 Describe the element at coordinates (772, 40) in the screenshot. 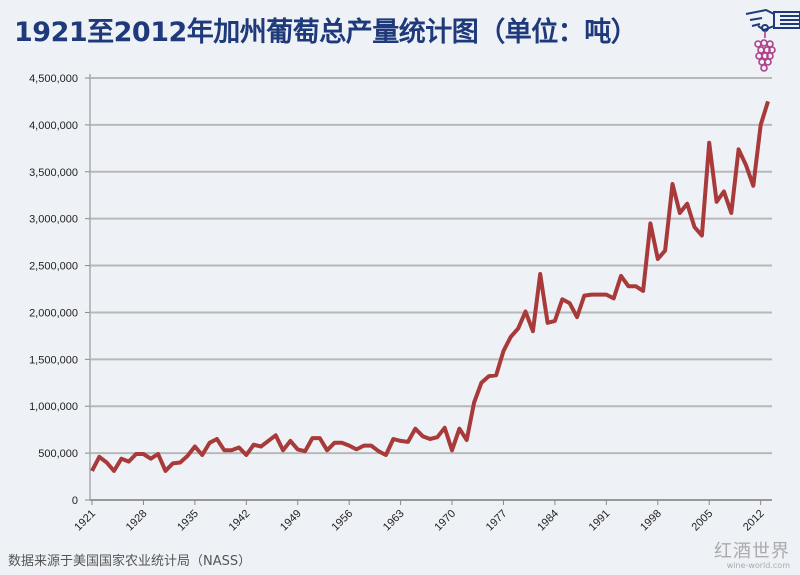

I see `hand-holding-grapes-icon` at that location.